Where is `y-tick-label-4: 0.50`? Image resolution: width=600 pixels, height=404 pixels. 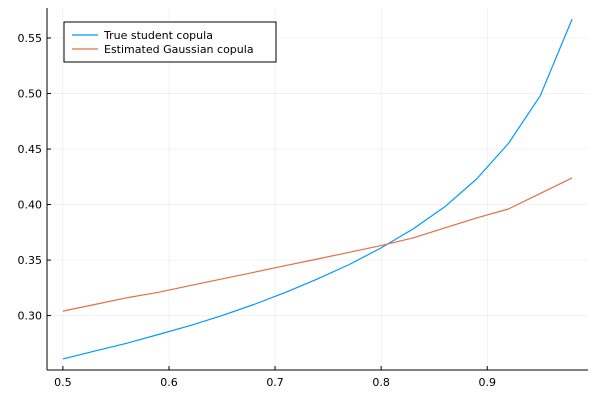
y-tick-label-4: 0.50 is located at coordinates (30, 94).